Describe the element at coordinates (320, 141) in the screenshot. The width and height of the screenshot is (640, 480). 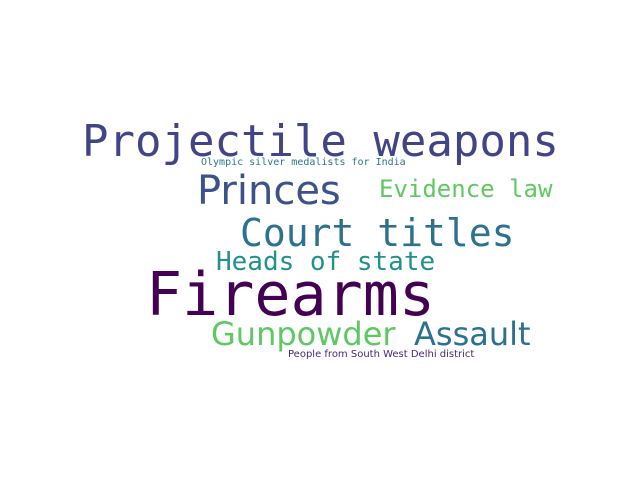
I see `word-projectile-weapons: Projectile weapons` at that location.